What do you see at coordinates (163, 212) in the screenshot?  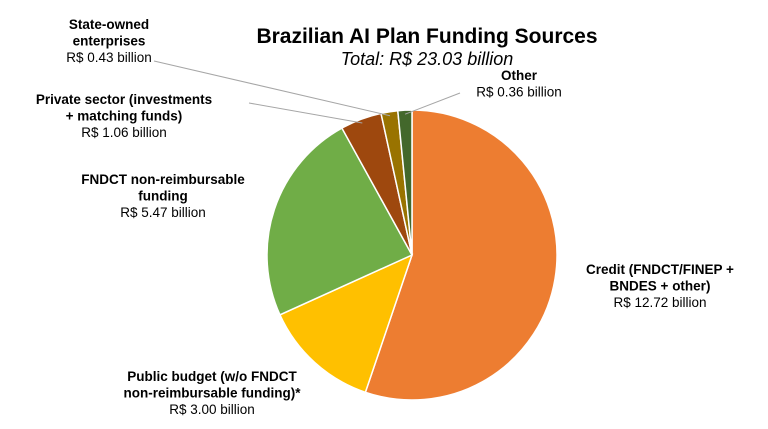 I see `slice-label-value: R$ 5.47 billion` at bounding box center [163, 212].